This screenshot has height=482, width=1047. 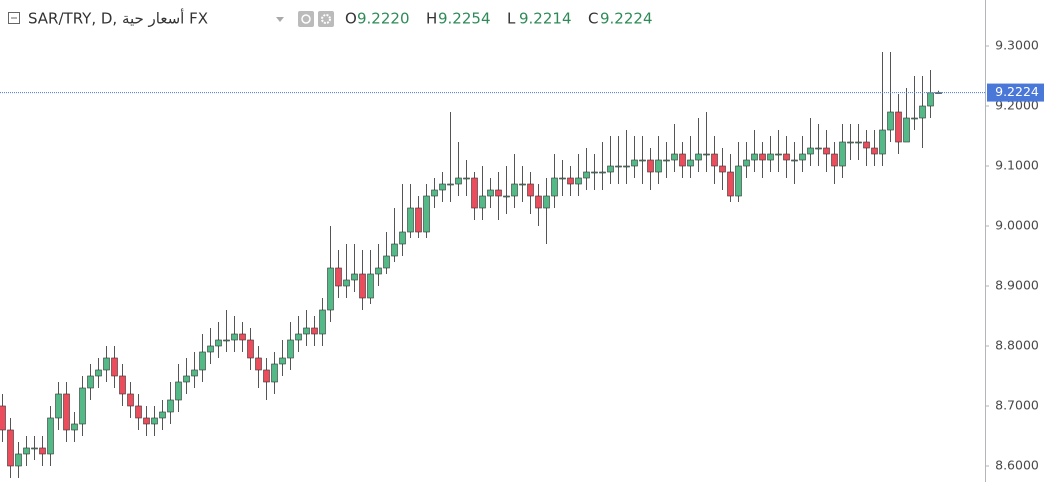 I want to click on ohlc-label: H, so click(x=431, y=19).